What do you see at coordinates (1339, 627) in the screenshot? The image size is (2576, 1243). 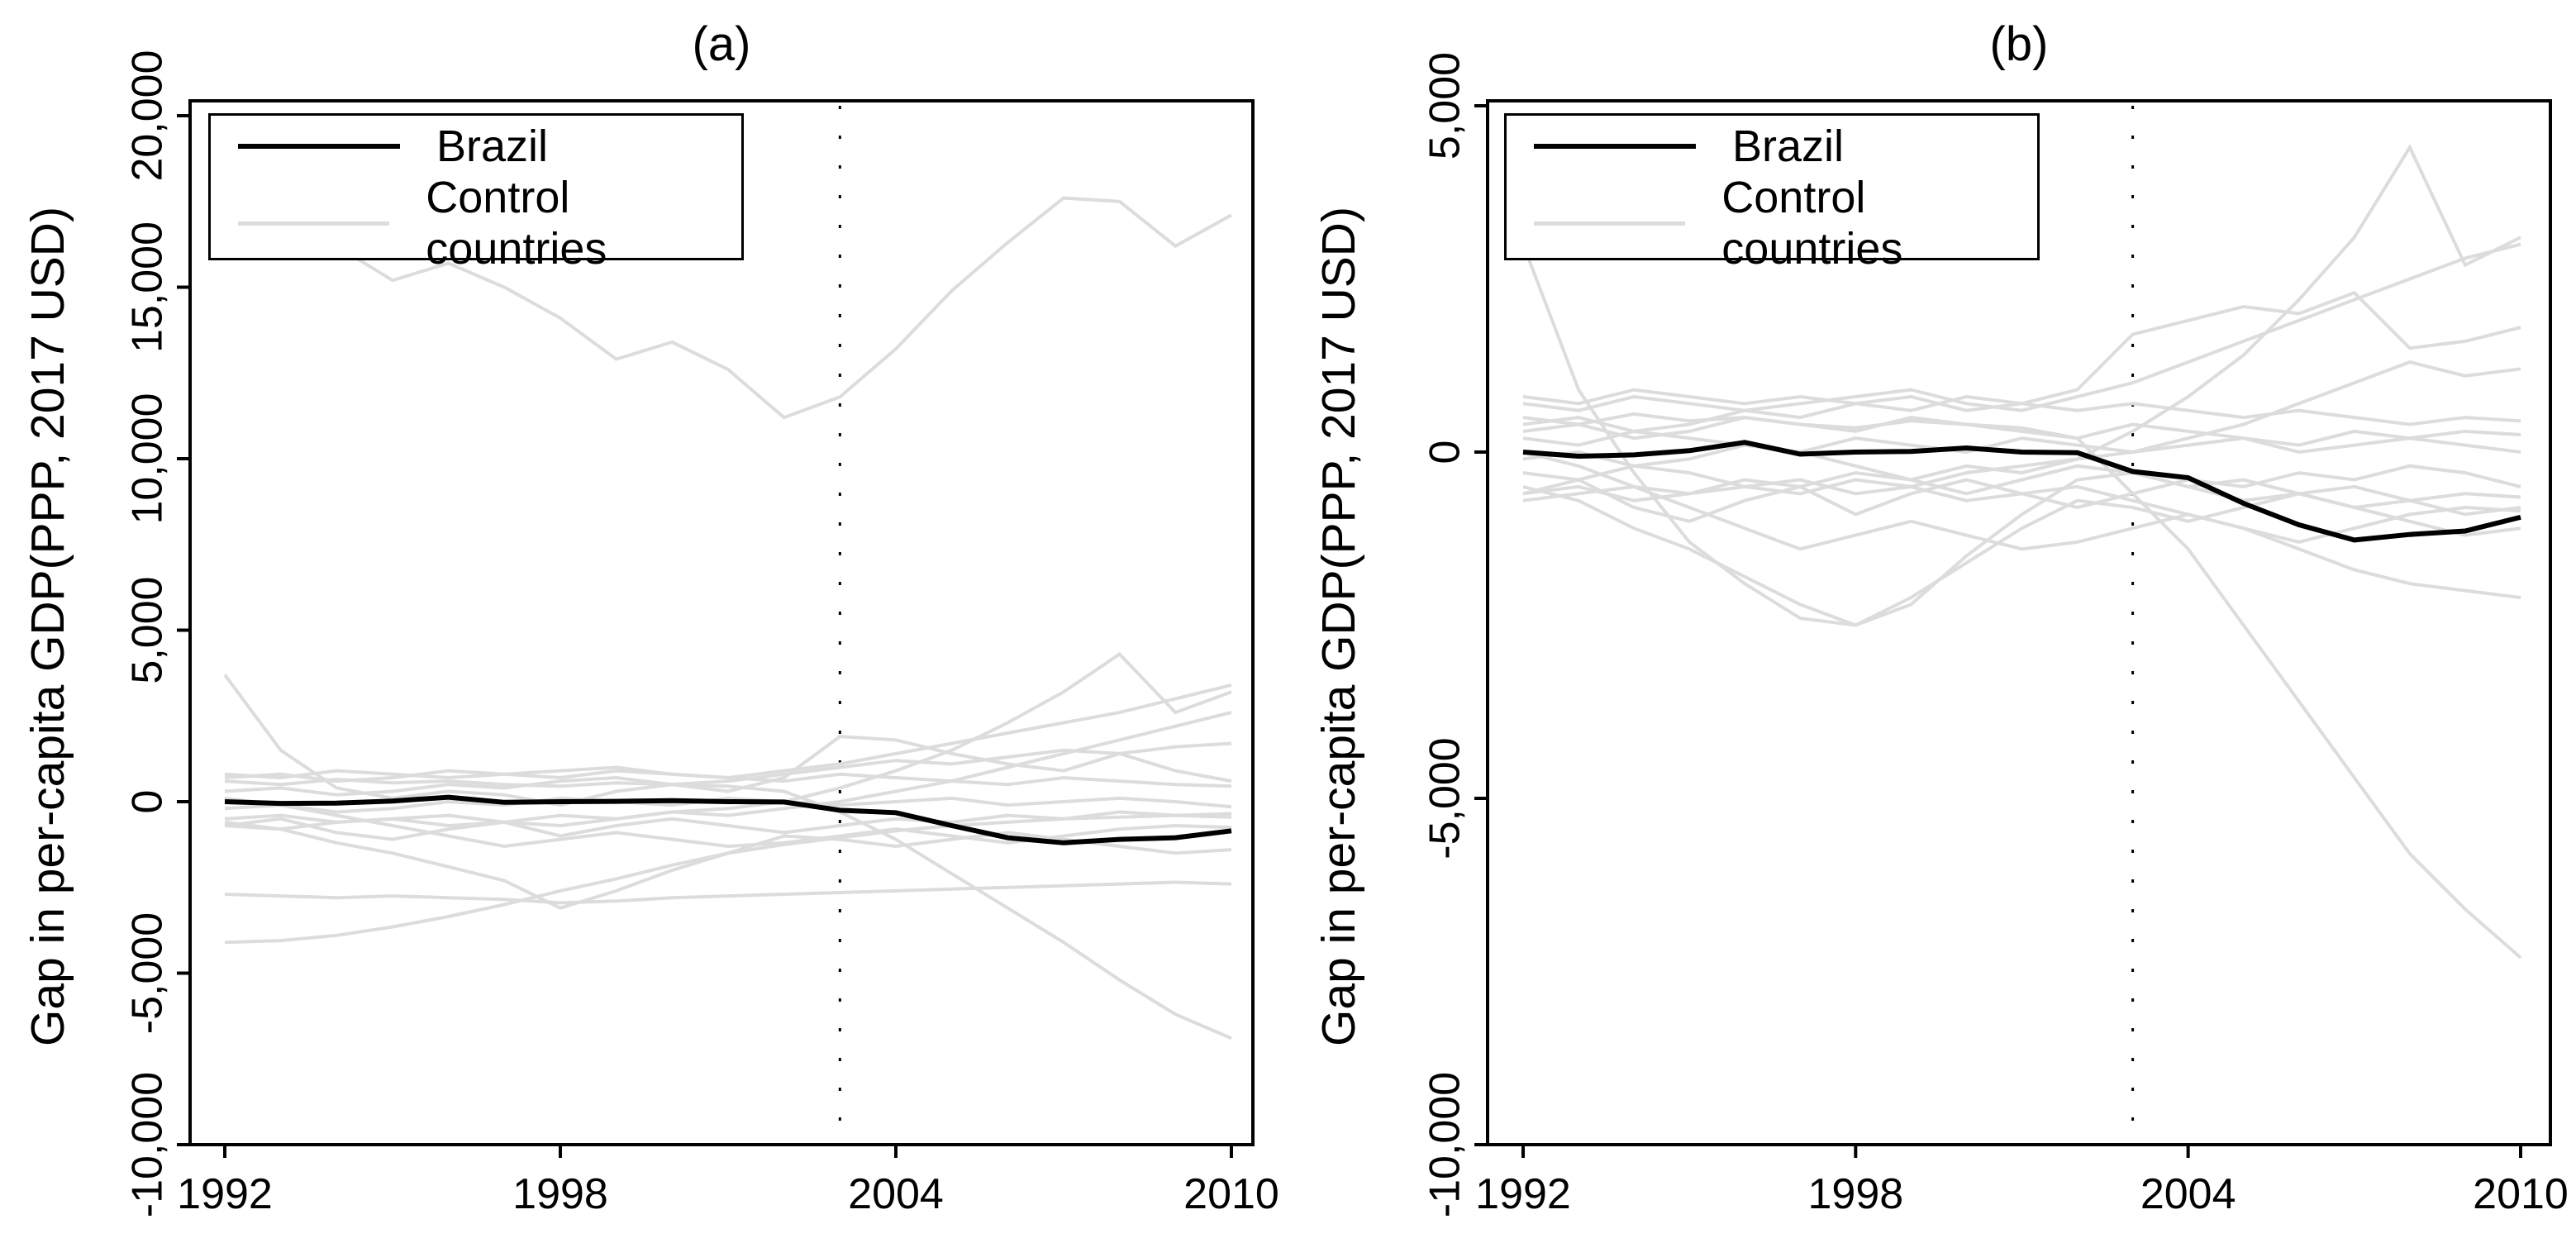 I see `panel-b-y-axis-label: Gap in per-capita GDP(PPP, 2017 USD)` at bounding box center [1339, 627].